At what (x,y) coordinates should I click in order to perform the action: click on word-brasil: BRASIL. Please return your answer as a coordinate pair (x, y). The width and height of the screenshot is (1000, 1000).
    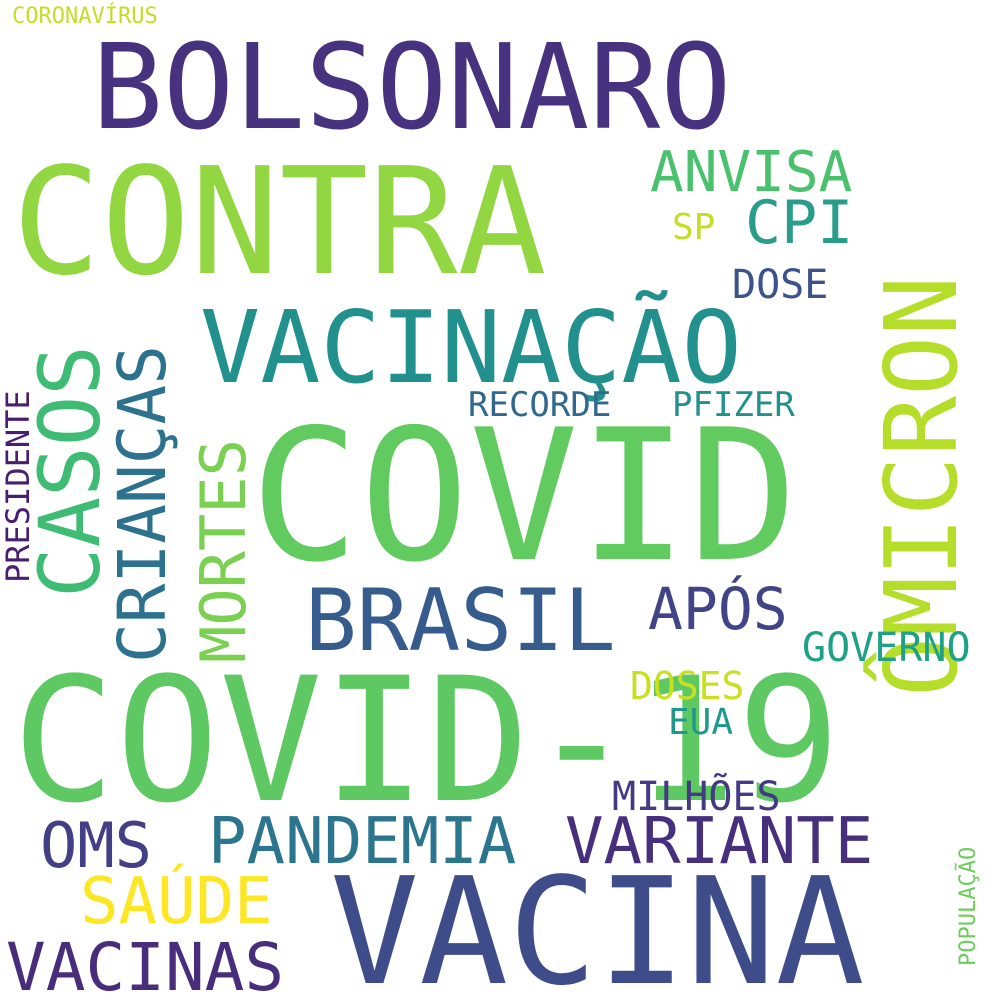
    Looking at the image, I should click on (460, 621).